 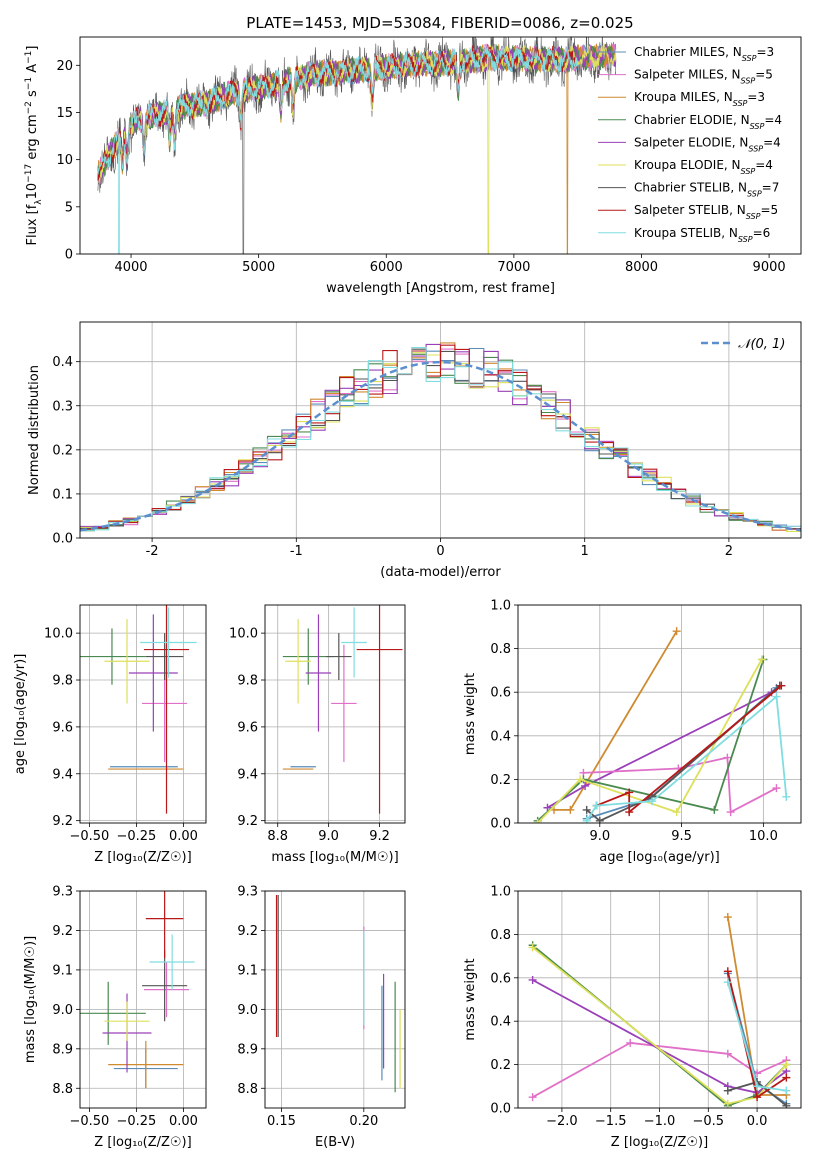 What do you see at coordinates (679, 75) in the screenshot?
I see `legend-series-name: Salpeter MILES` at bounding box center [679, 75].